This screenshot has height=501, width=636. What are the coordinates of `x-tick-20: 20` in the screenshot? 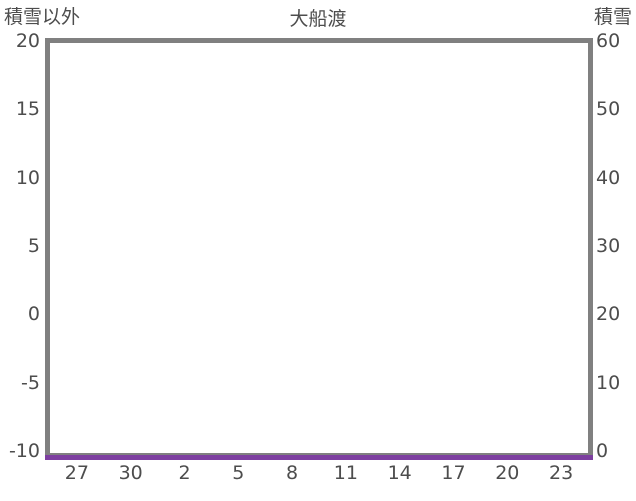 It's located at (507, 473).